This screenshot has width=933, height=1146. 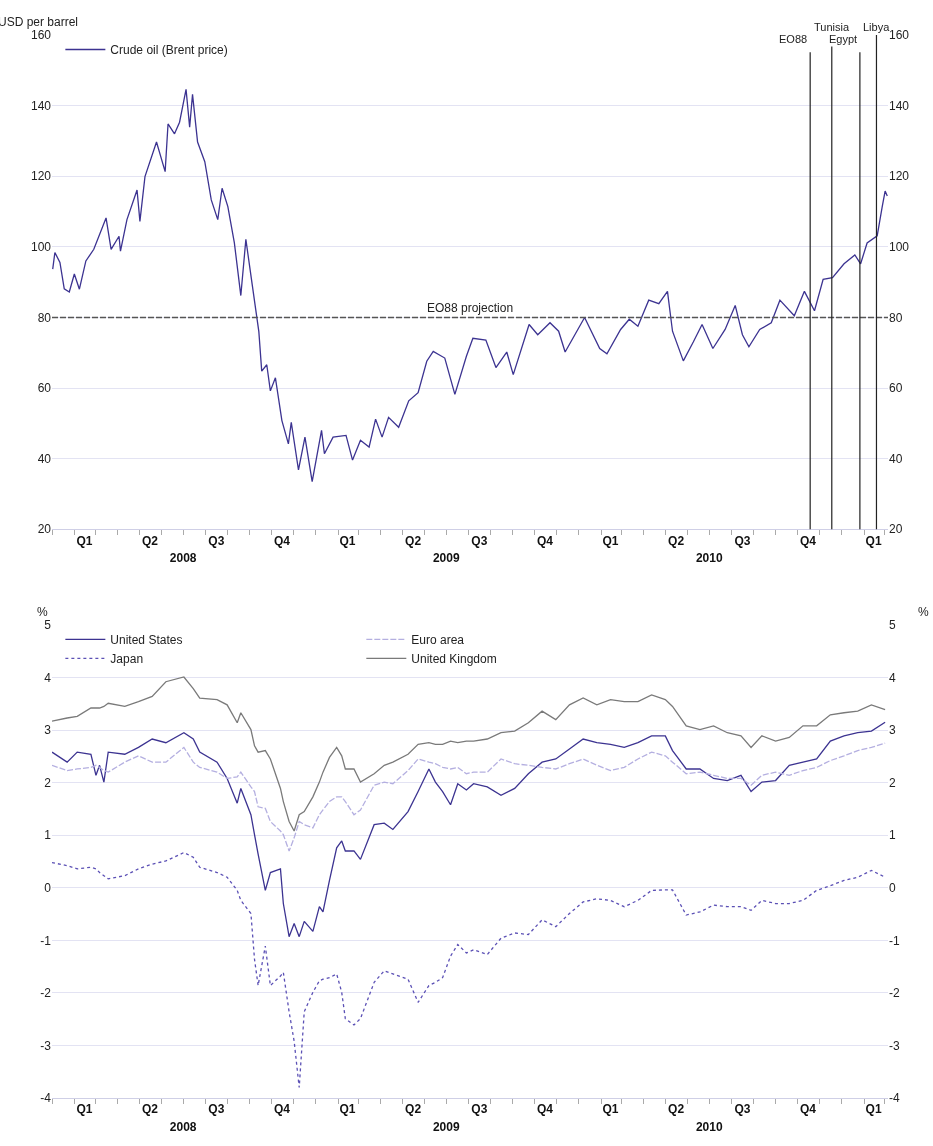 What do you see at coordinates (44, 529) in the screenshot?
I see `y-tick-label: 20` at bounding box center [44, 529].